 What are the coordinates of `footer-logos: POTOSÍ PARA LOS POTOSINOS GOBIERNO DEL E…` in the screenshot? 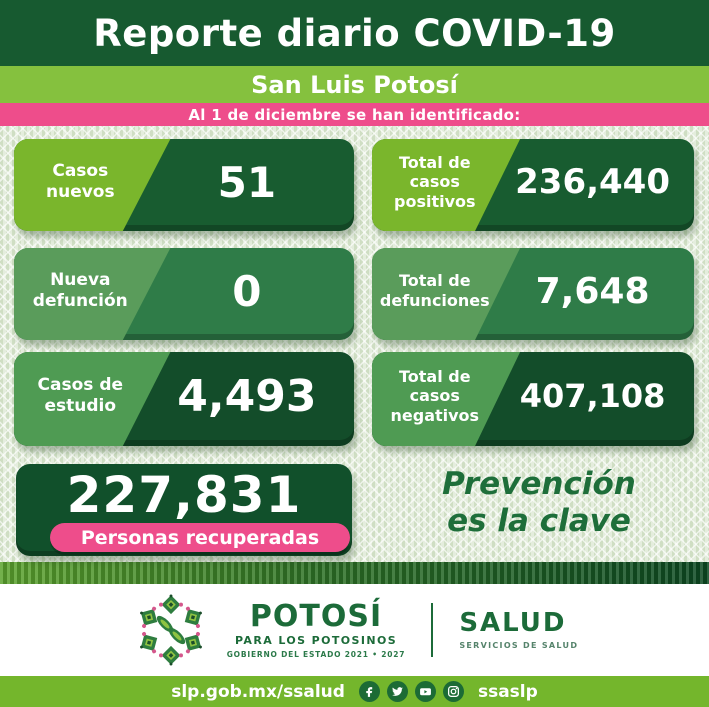 It's located at (354, 630).